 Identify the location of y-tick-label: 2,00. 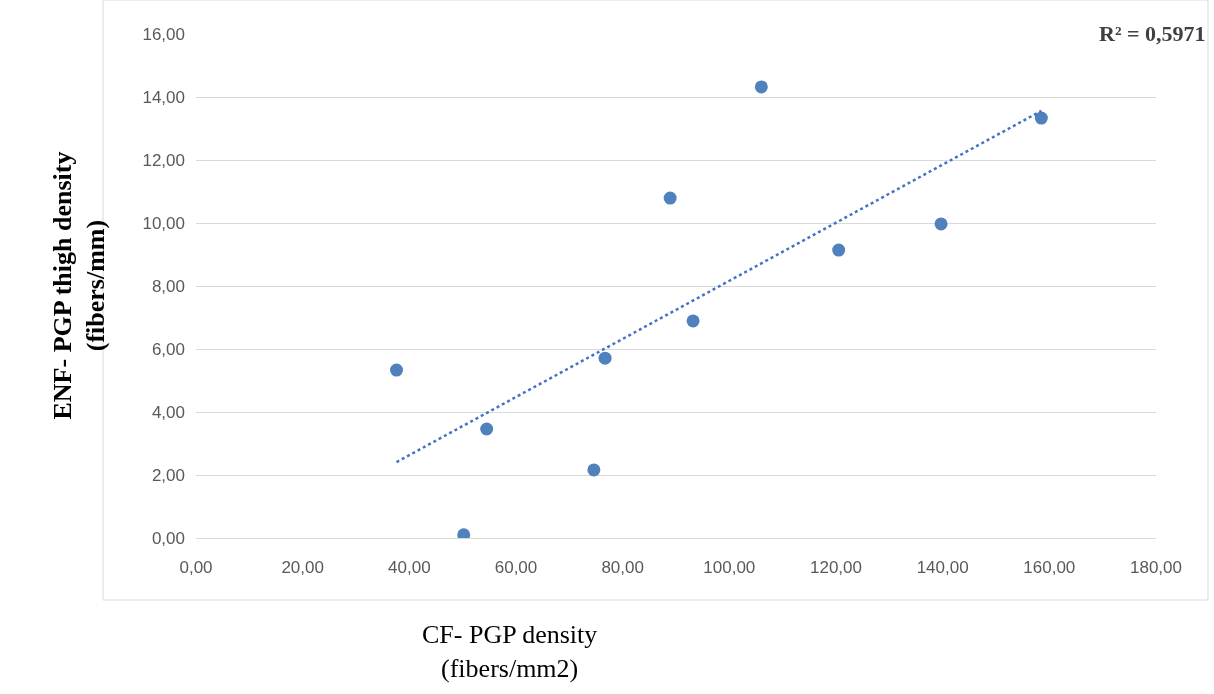
(168, 475).